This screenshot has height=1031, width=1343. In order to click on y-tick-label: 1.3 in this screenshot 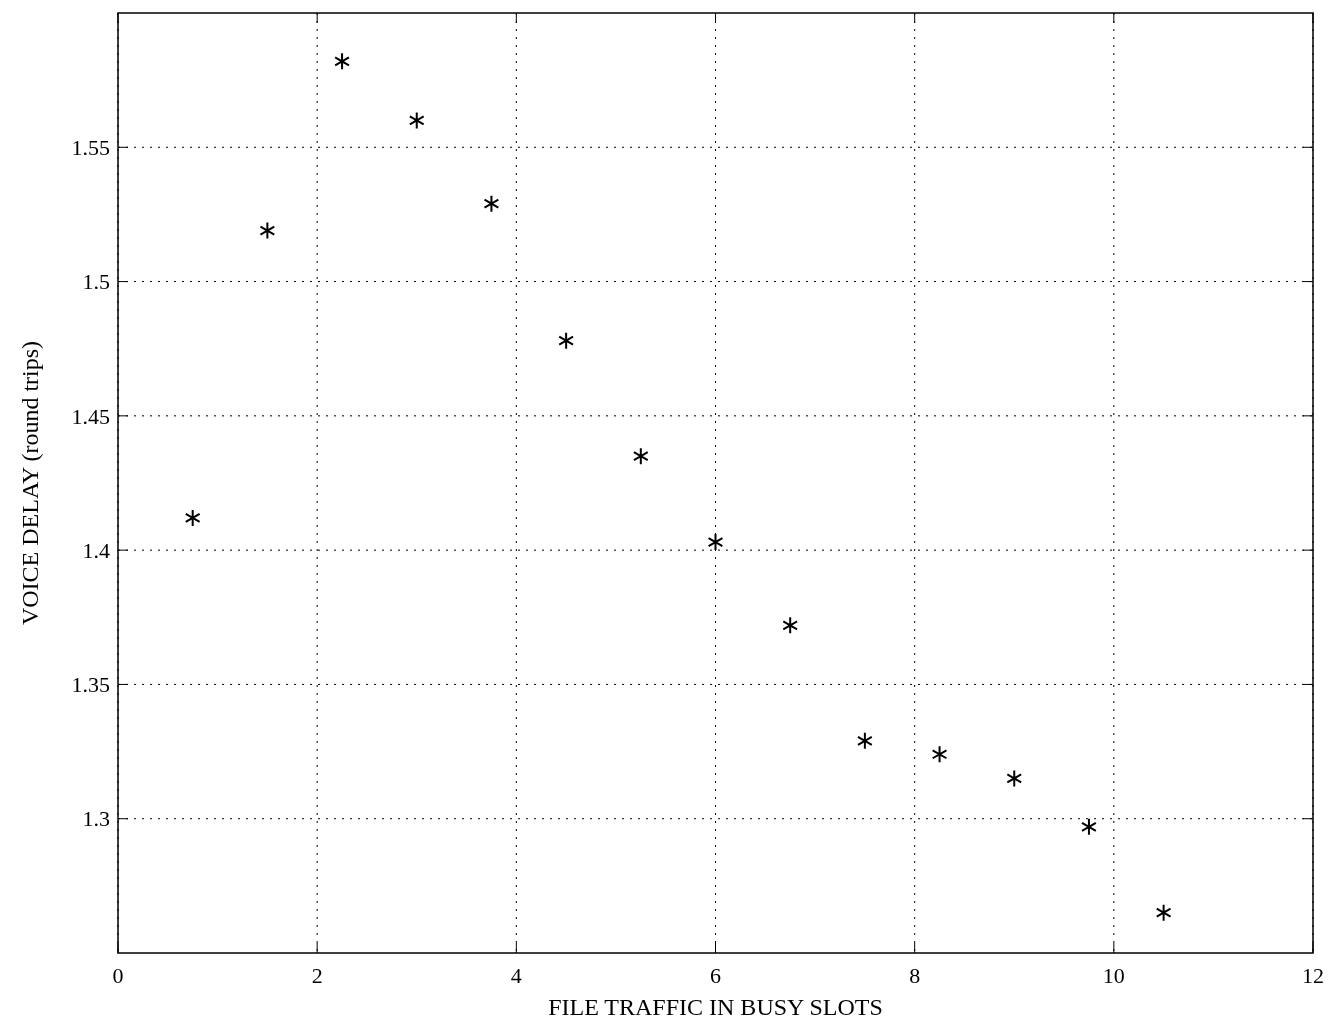, I will do `click(96, 819)`.